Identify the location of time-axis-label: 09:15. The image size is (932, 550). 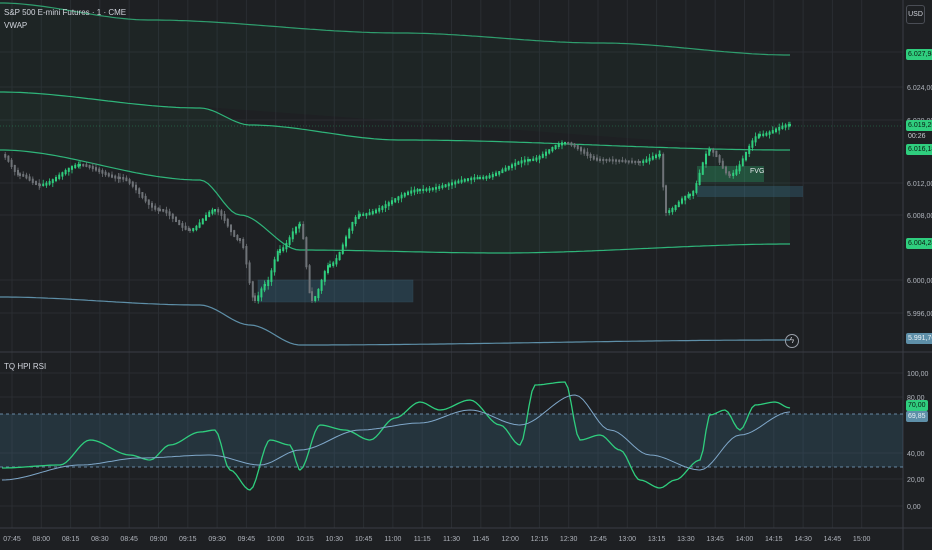
(188, 539).